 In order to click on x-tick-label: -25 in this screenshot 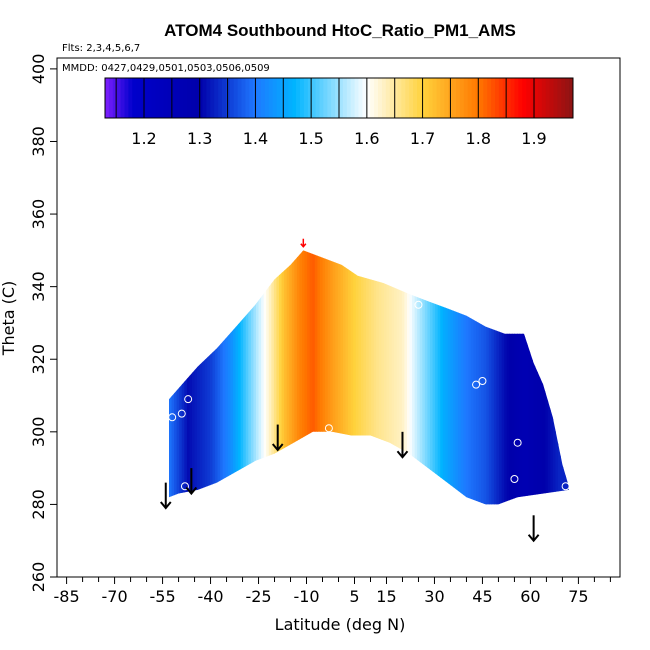, I will do `click(258, 596)`.